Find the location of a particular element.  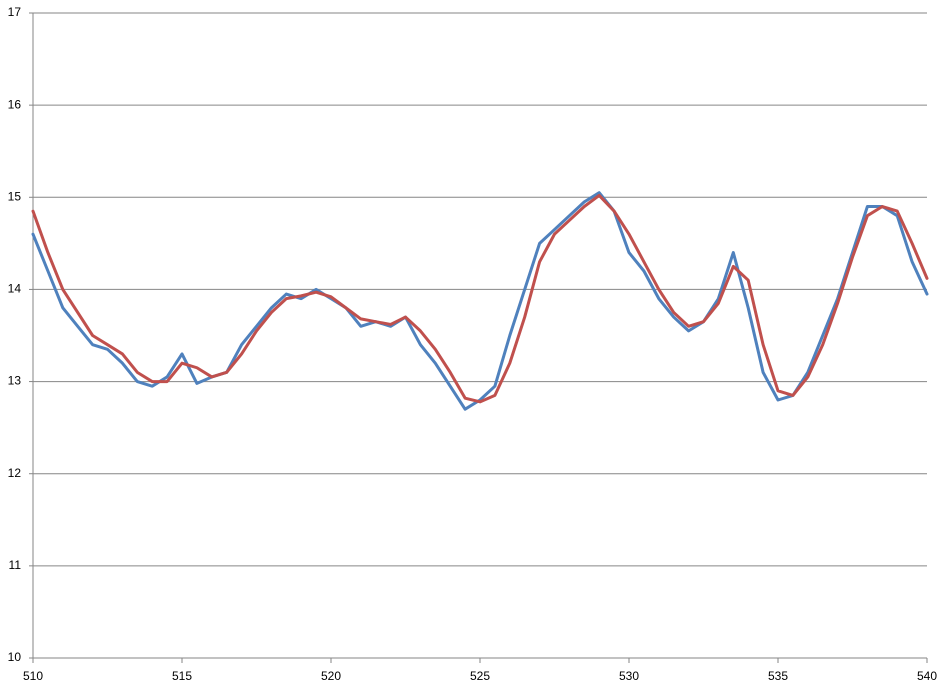

x-tick-label: 515 is located at coordinates (182, 676).